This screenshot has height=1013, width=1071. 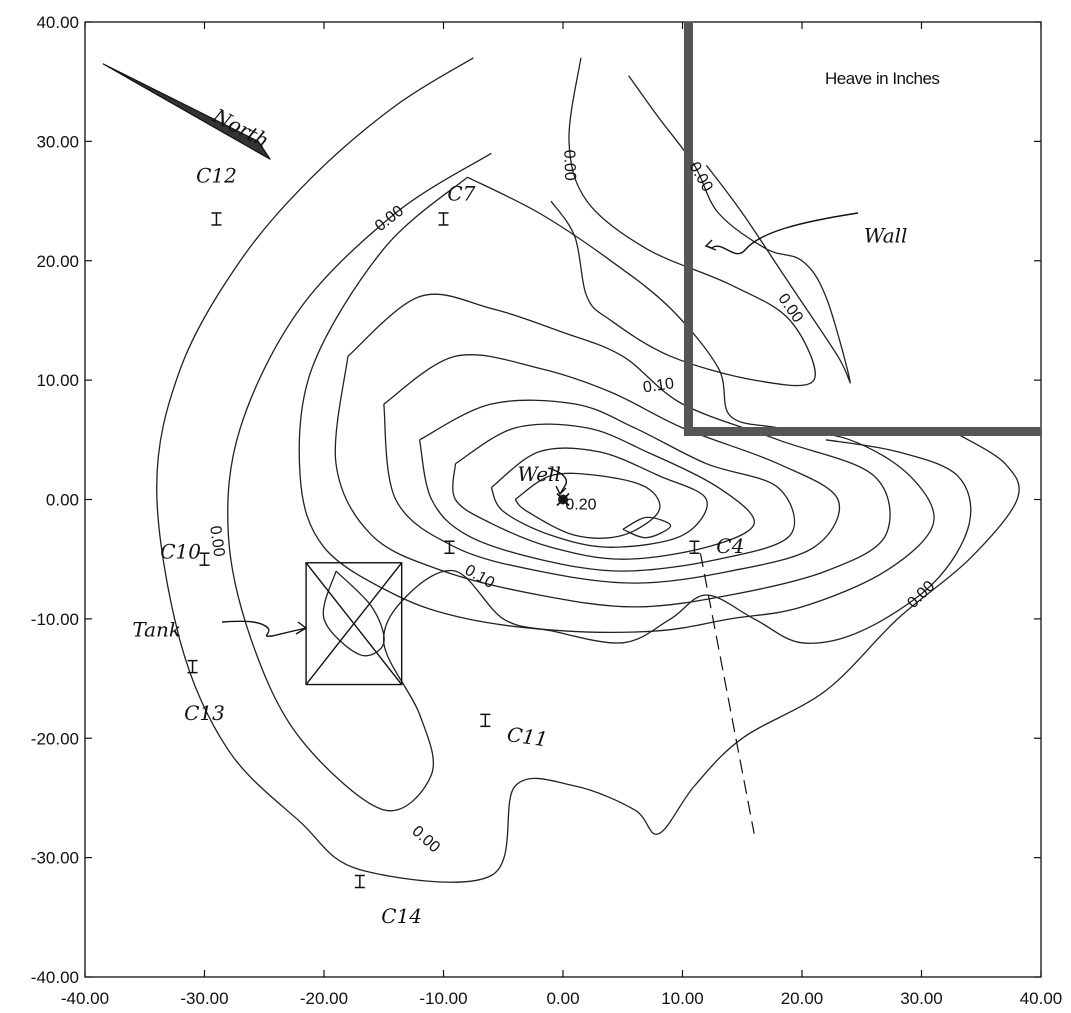 What do you see at coordinates (156, 629) in the screenshot?
I see `annotation-tank: Tank` at bounding box center [156, 629].